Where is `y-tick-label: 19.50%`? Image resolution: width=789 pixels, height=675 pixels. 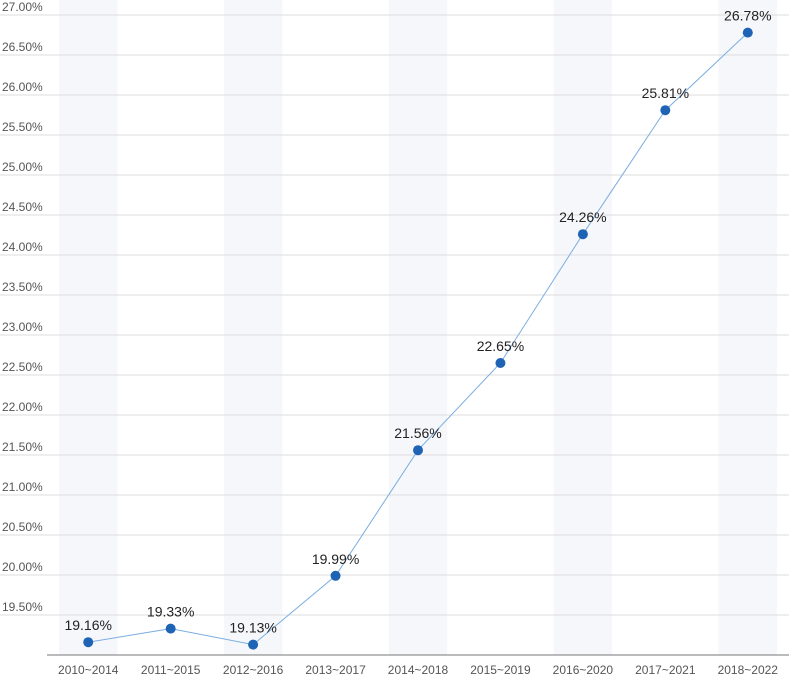 y-tick-label: 19.50% is located at coordinates (22, 607).